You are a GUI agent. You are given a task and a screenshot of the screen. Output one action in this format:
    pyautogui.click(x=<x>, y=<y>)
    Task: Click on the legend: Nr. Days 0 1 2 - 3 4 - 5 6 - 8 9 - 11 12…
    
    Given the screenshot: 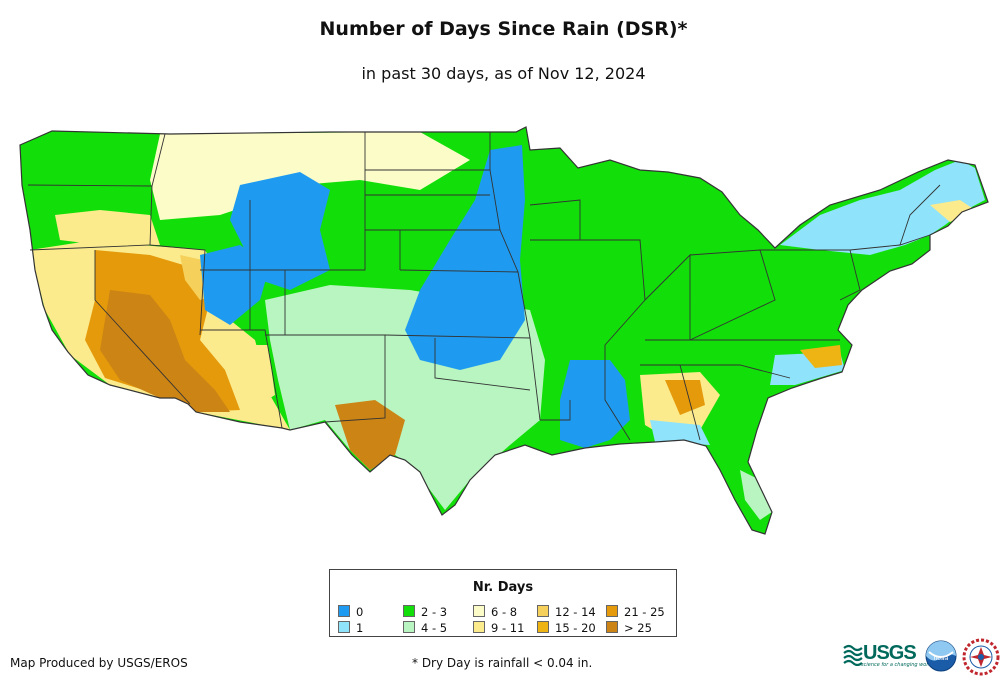 What is the action you would take?
    pyautogui.click(x=503, y=603)
    